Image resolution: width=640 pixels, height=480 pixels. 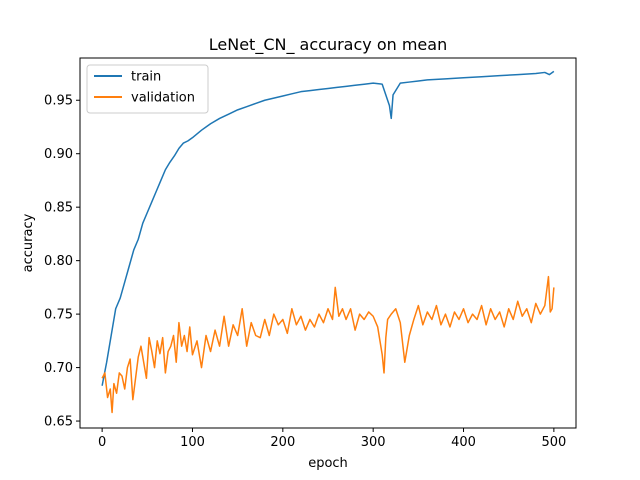 What do you see at coordinates (58, 101) in the screenshot?
I see `y-tick-label: 0.95` at bounding box center [58, 101].